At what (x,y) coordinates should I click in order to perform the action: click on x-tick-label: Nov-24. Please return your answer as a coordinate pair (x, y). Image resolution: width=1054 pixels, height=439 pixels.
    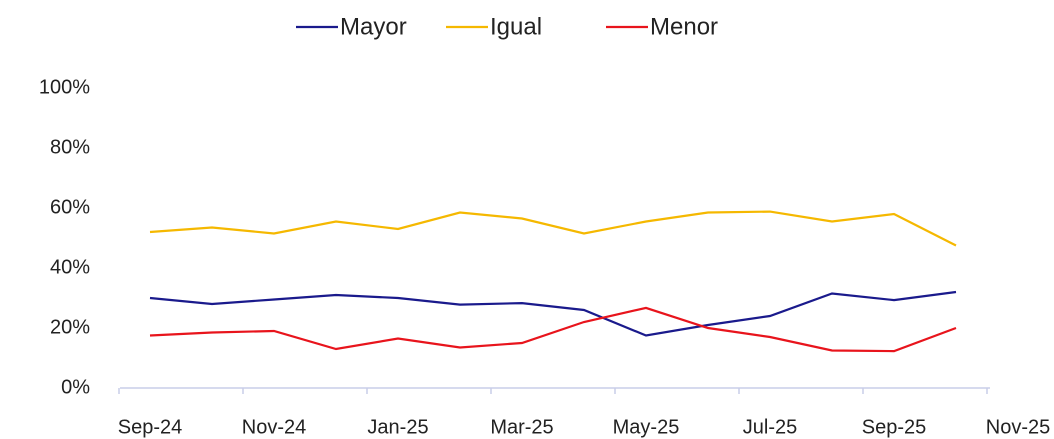
    Looking at the image, I should click on (274, 427).